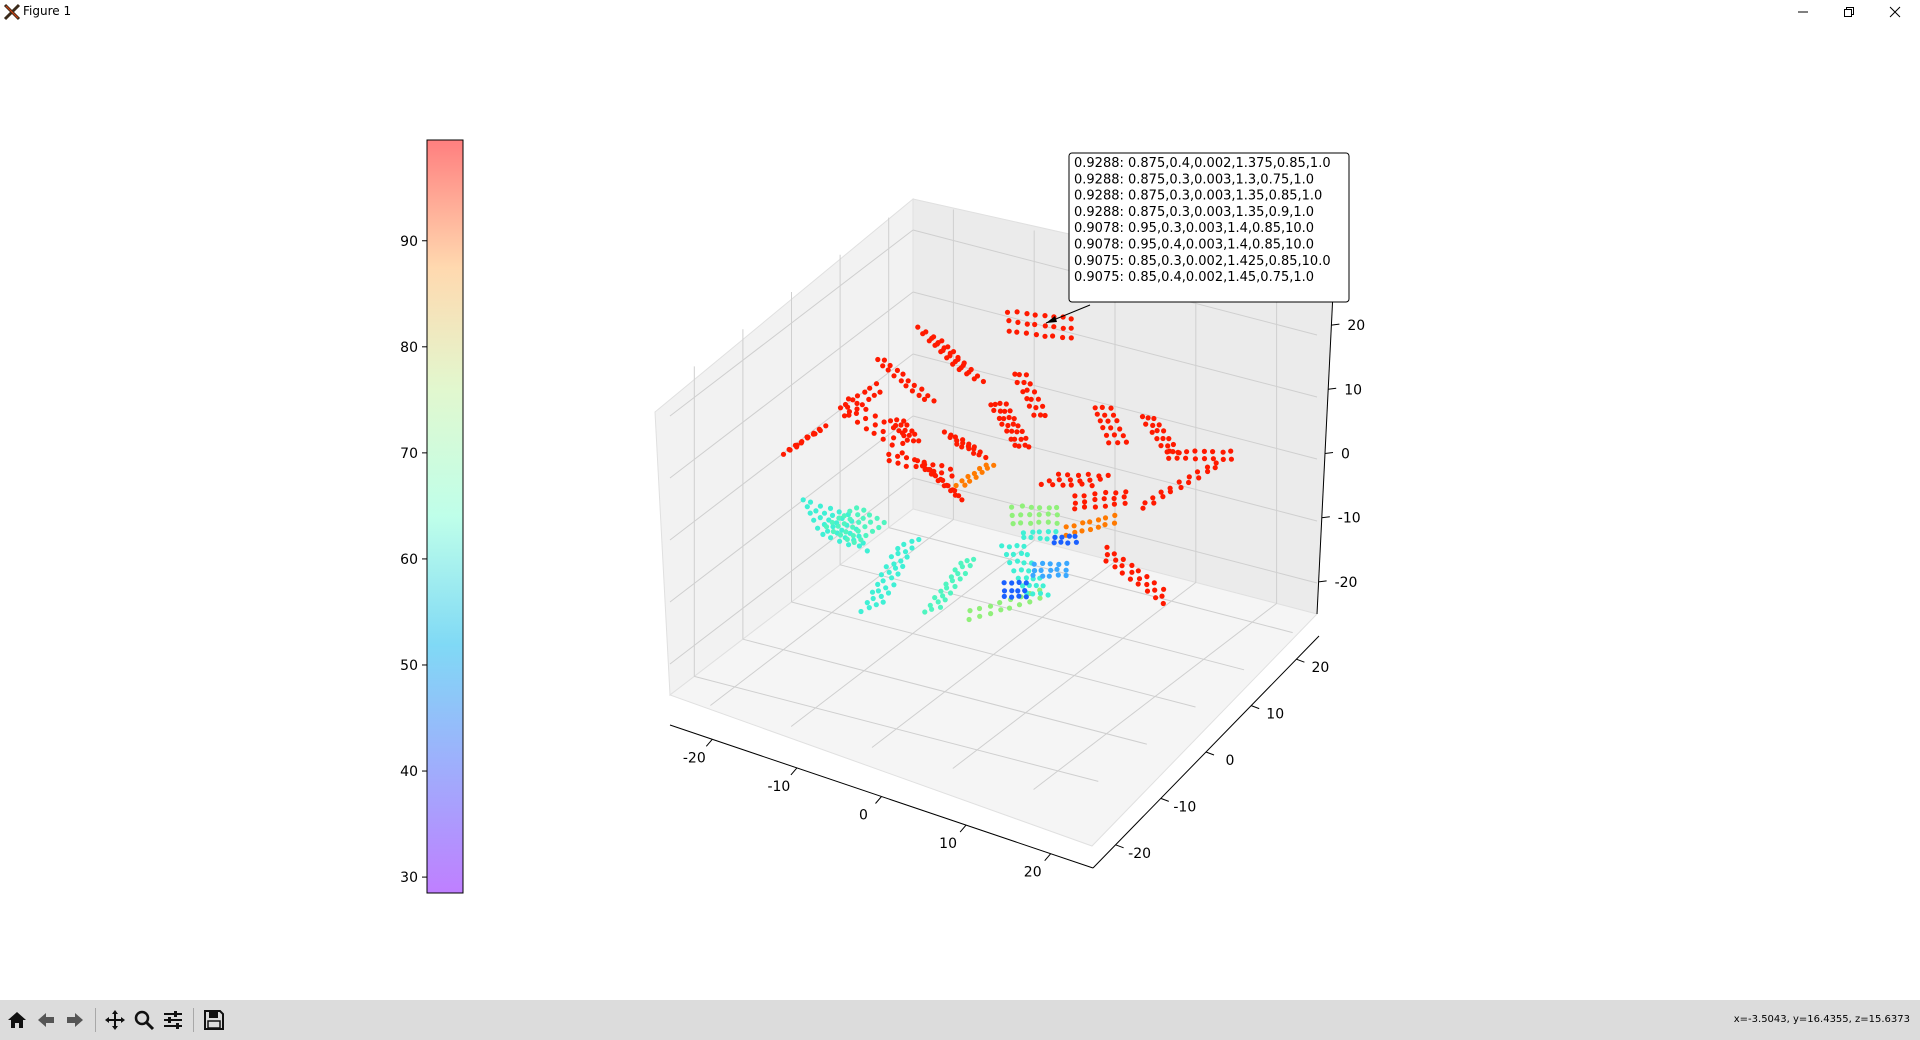  Describe the element at coordinates (960, 12) in the screenshot. I see `title-bar: Figure 1` at that location.